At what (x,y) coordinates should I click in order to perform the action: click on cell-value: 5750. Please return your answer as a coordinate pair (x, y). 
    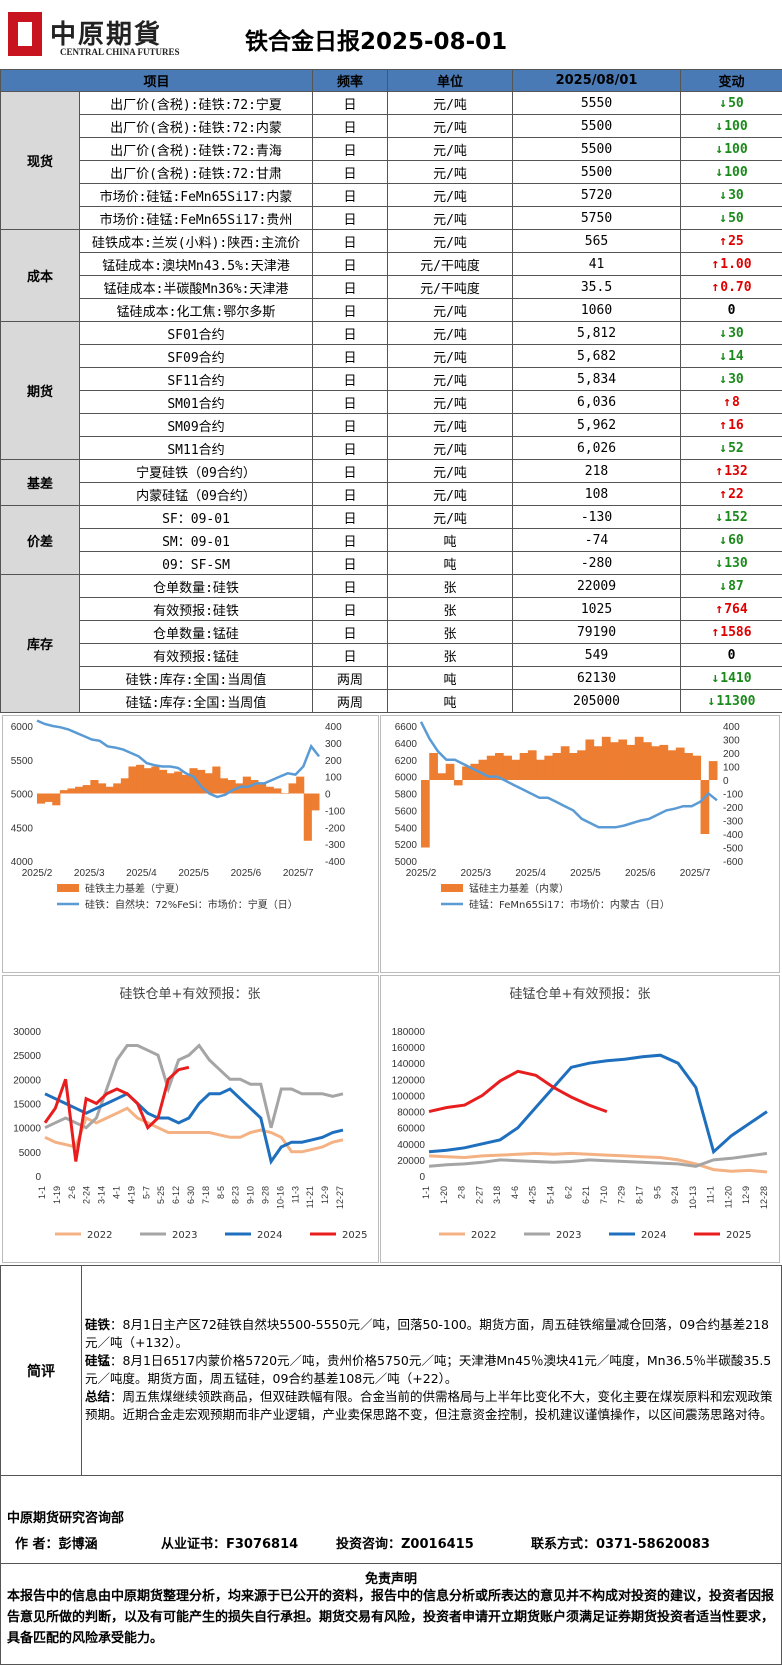
    Looking at the image, I should click on (597, 218).